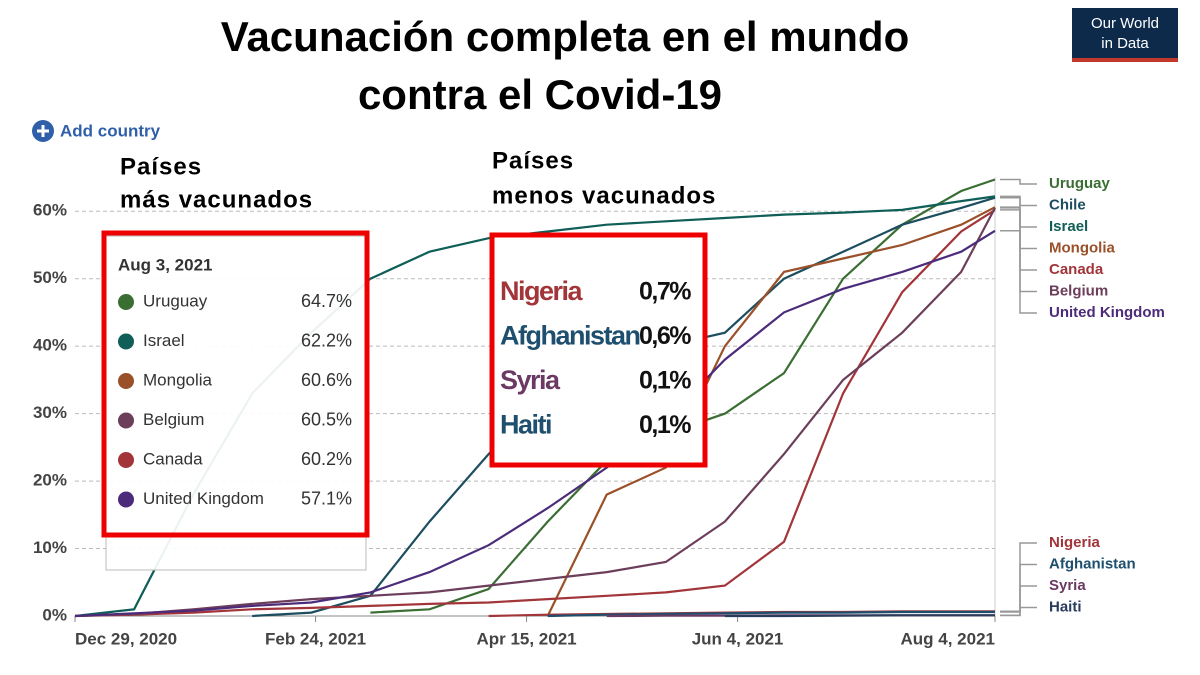  I want to click on annotation: menos vacunados, so click(604, 195).